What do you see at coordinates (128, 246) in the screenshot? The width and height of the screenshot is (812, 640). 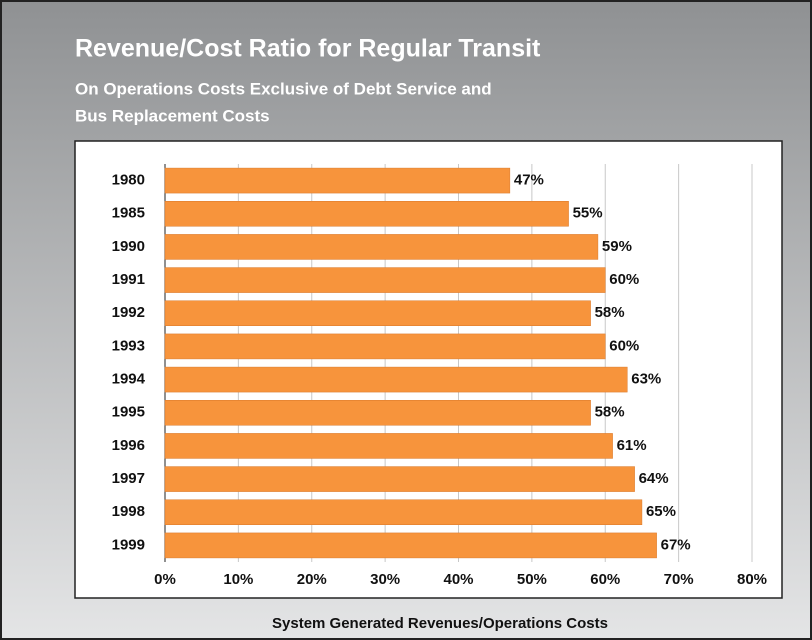 I see `y-tick-label: 1990` at bounding box center [128, 246].